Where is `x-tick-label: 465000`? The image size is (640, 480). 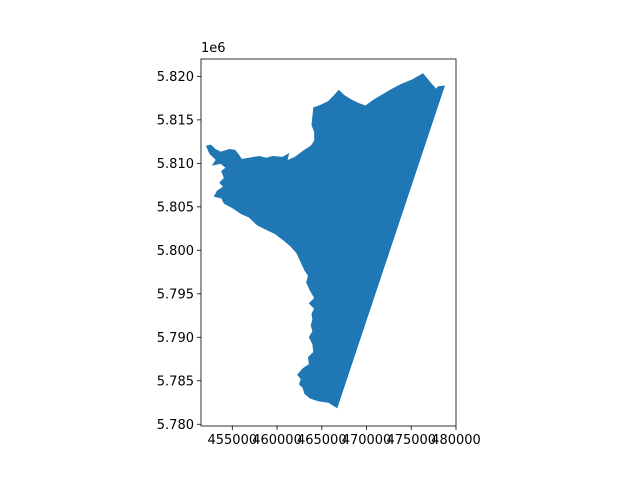
x-tick-label: 465000 is located at coordinates (322, 440).